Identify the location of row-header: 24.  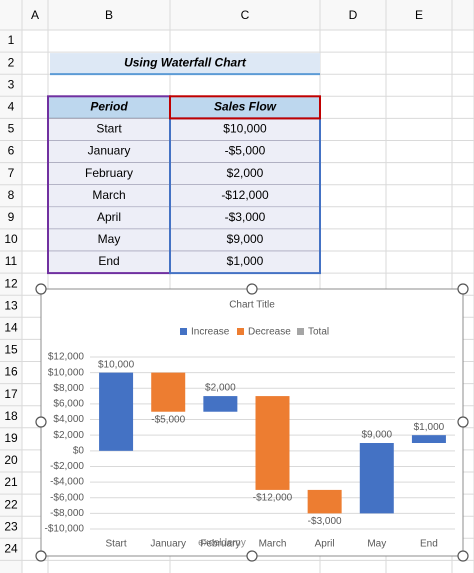
(11, 548).